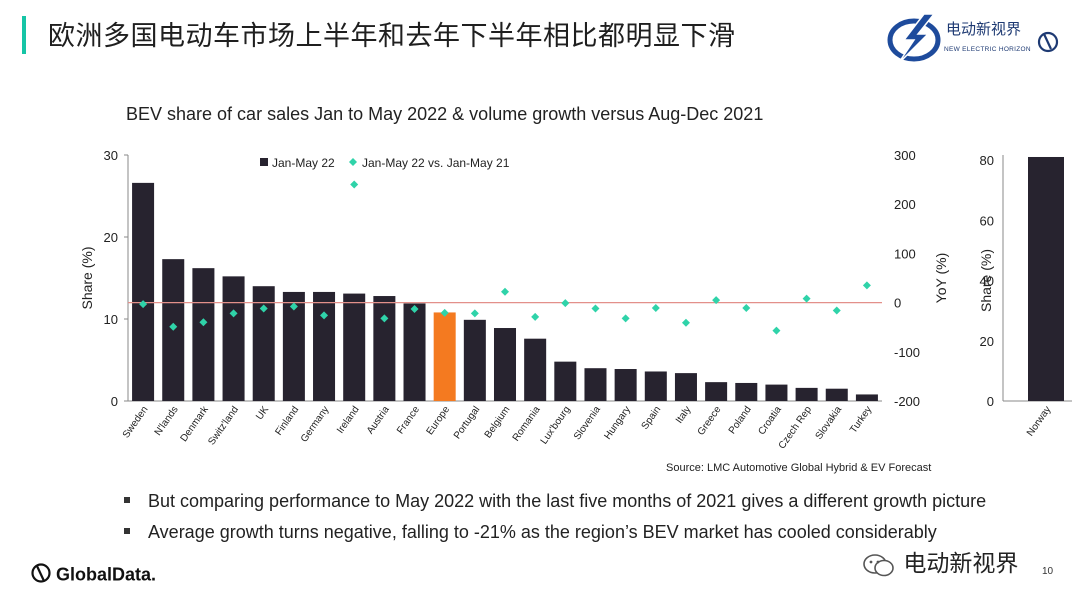 The image size is (1080, 608). I want to click on x-tick-label: Belgium, so click(498, 422).